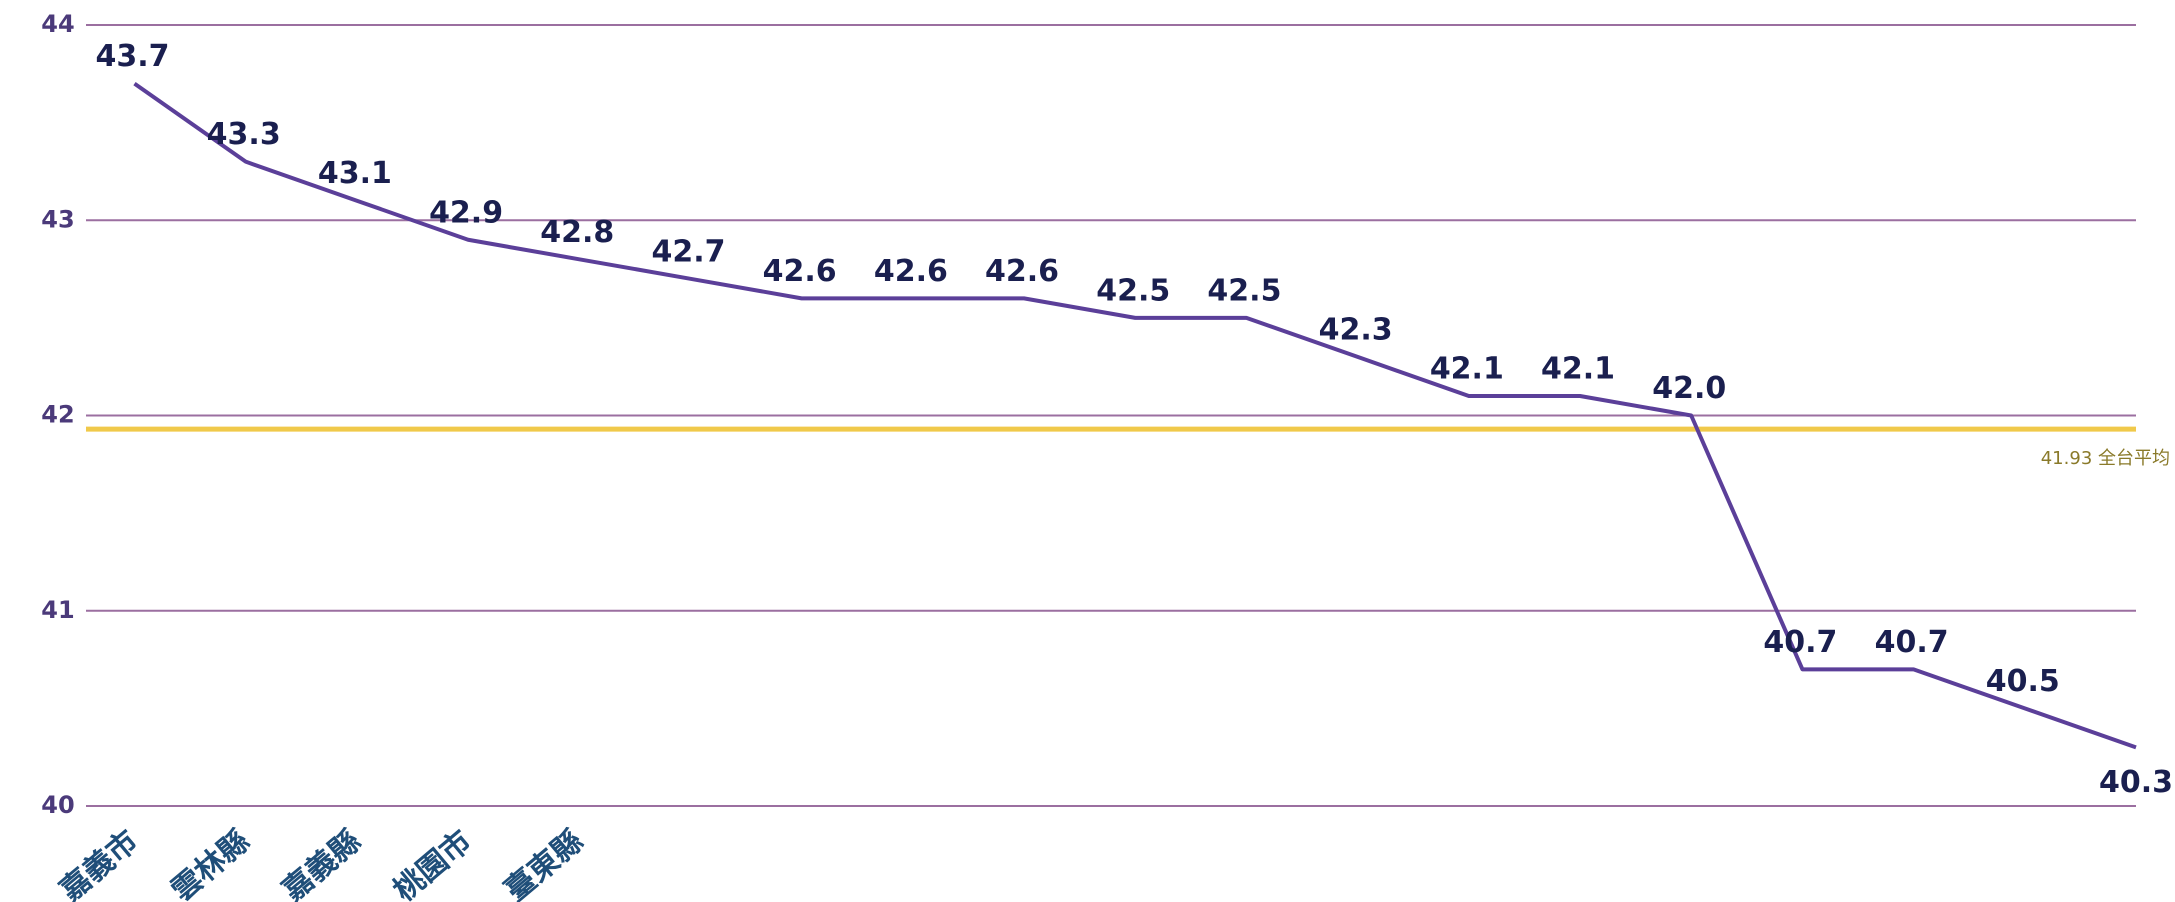 Image resolution: width=2175 pixels, height=902 pixels. Describe the element at coordinates (57, 24) in the screenshot. I see `y-tick-label: 44` at that location.